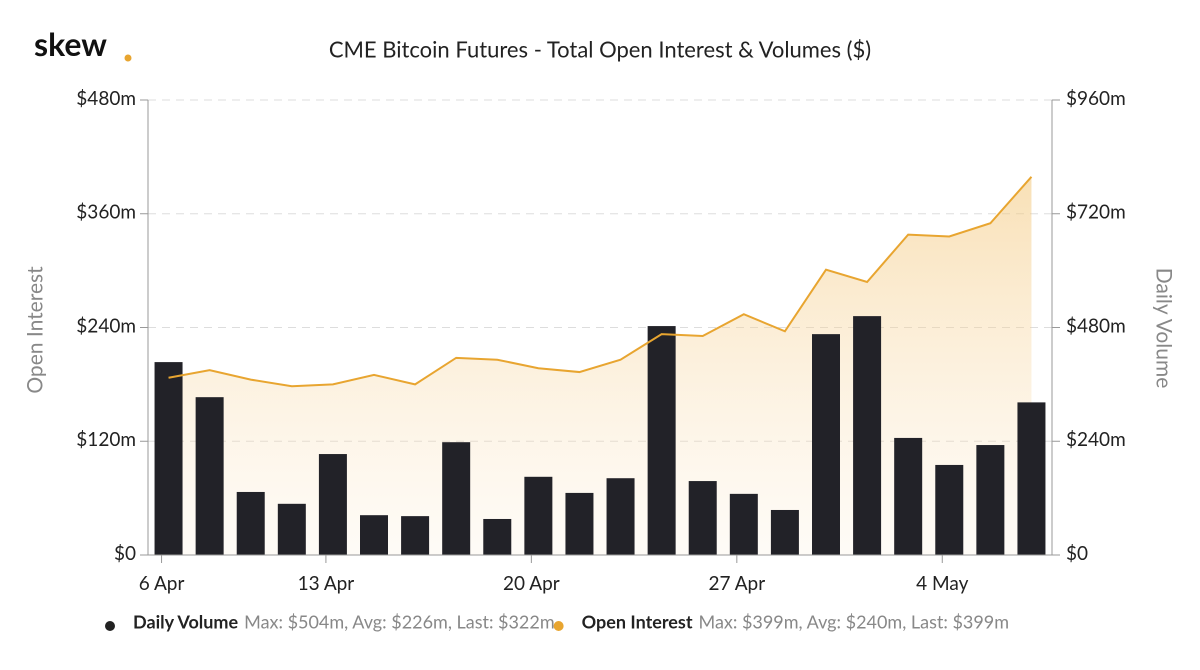 This screenshot has height=670, width=1200. Describe the element at coordinates (1077, 553) in the screenshot. I see `y2-tick-label: $0` at that location.